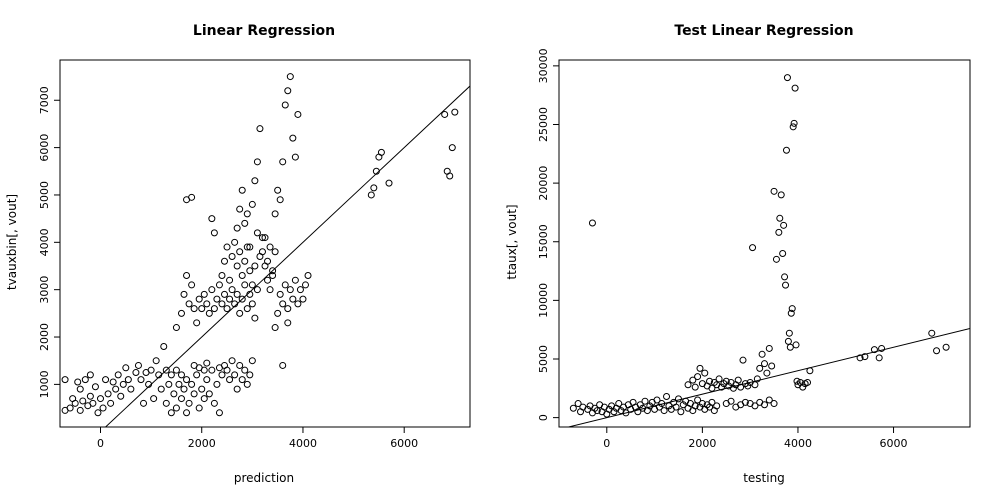 The image size is (1000, 500). What do you see at coordinates (543, 417) in the screenshot?
I see `y-tick-label: 0` at bounding box center [543, 417].